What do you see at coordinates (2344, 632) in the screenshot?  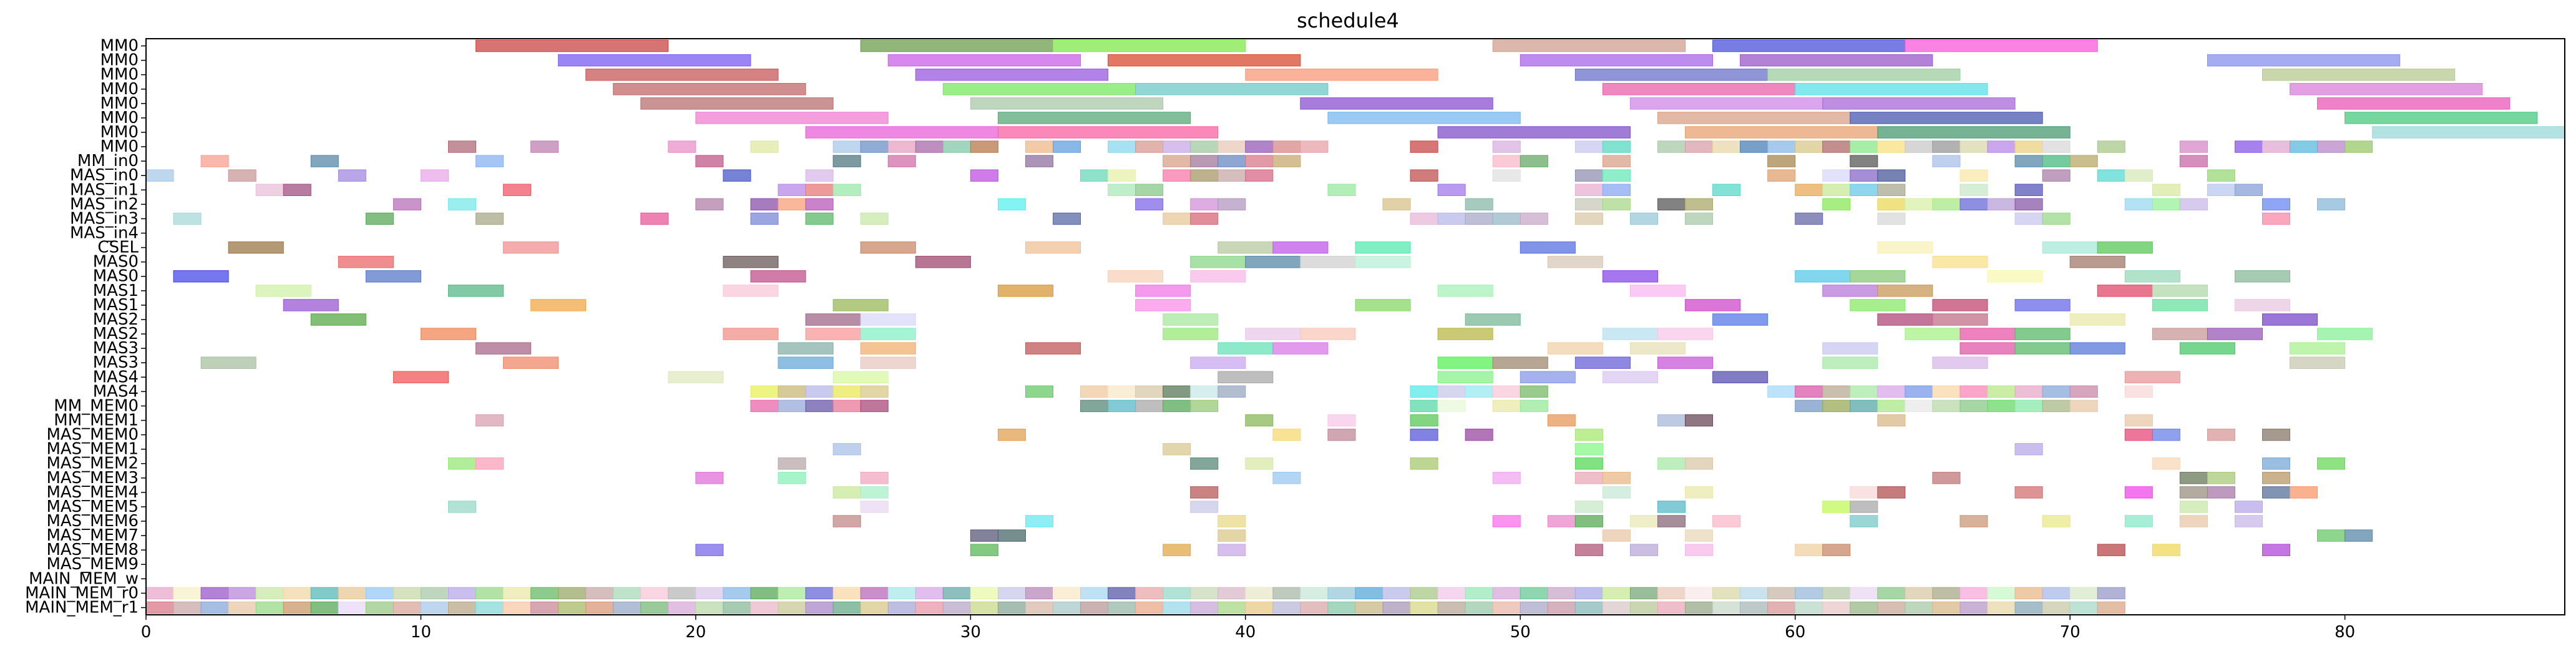 I see `x-tick-label: 80` at bounding box center [2344, 632].